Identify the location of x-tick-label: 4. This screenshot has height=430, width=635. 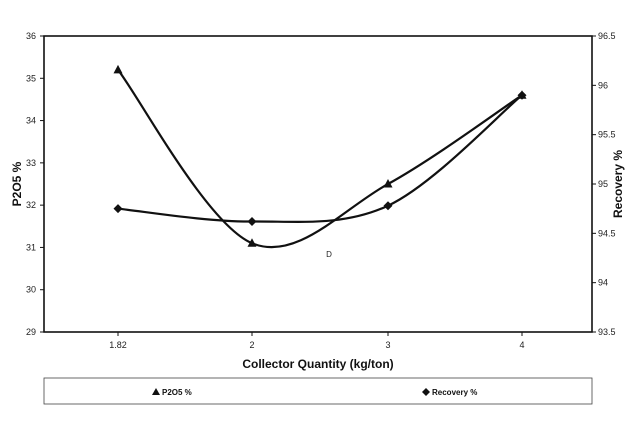
(521, 345).